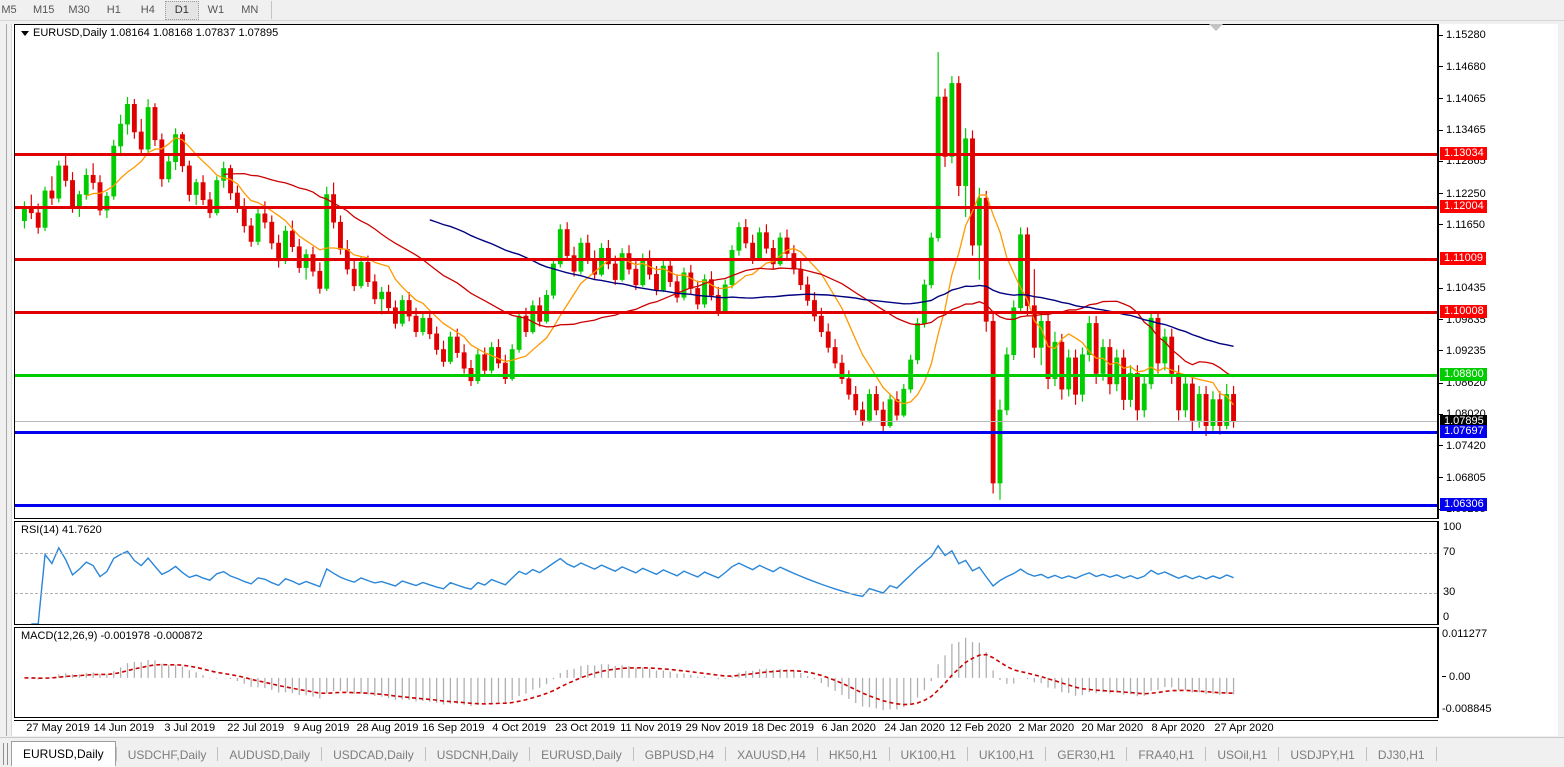 Image resolution: width=1564 pixels, height=767 pixels. What do you see at coordinates (147, 10) in the screenshot?
I see `timeframe-button-h4: H4` at bounding box center [147, 10].